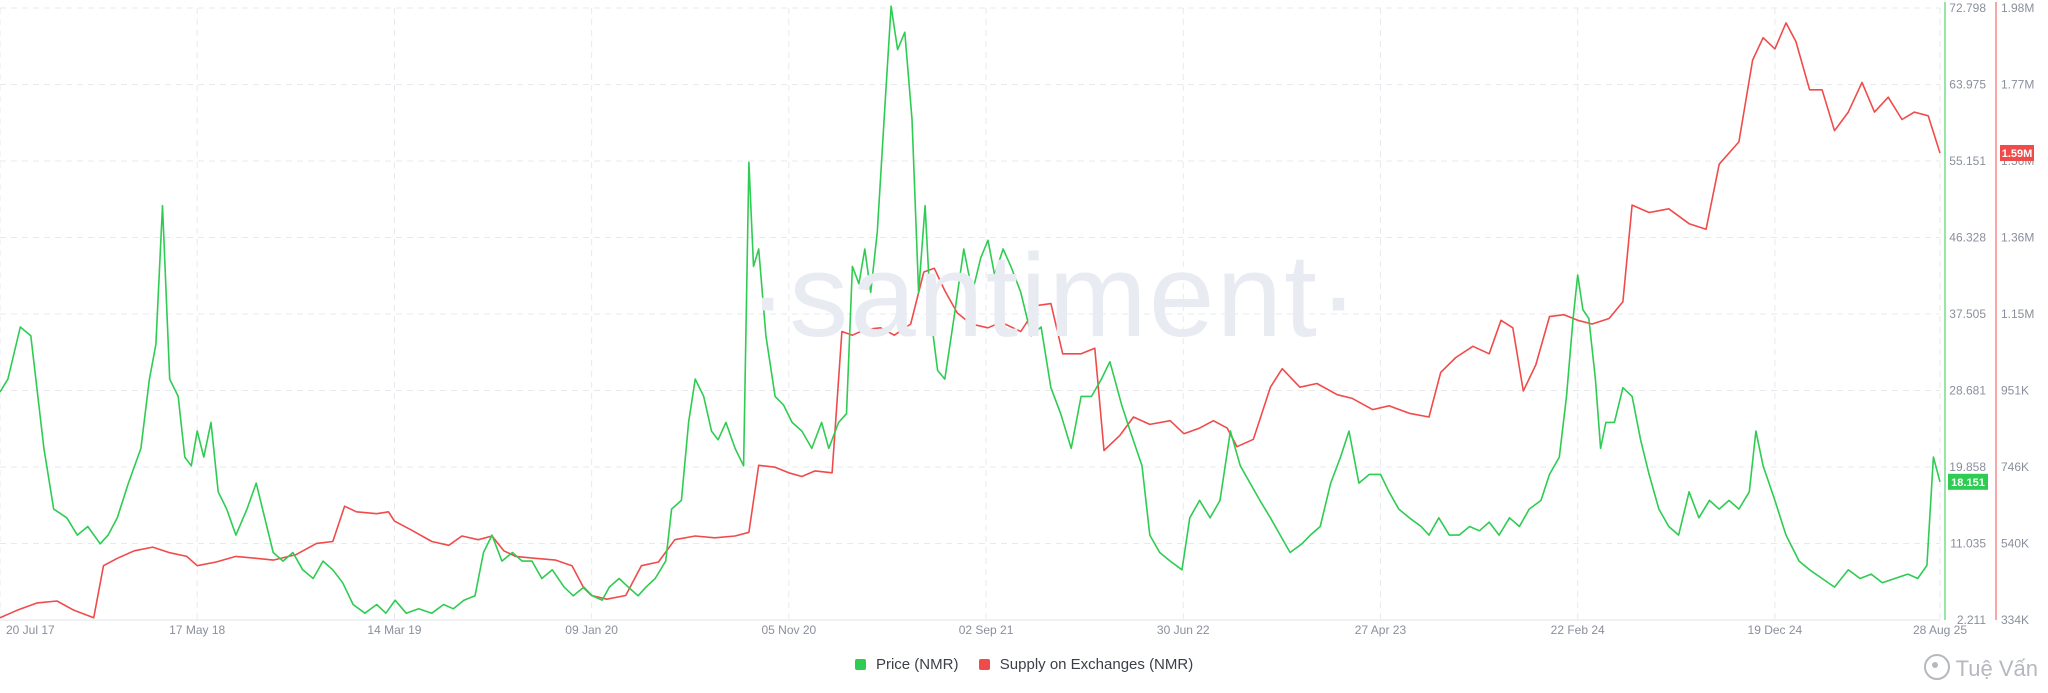 This screenshot has height=693, width=2048. Describe the element at coordinates (1775, 630) in the screenshot. I see `x-tick-label: 19 Dec 24` at that location.